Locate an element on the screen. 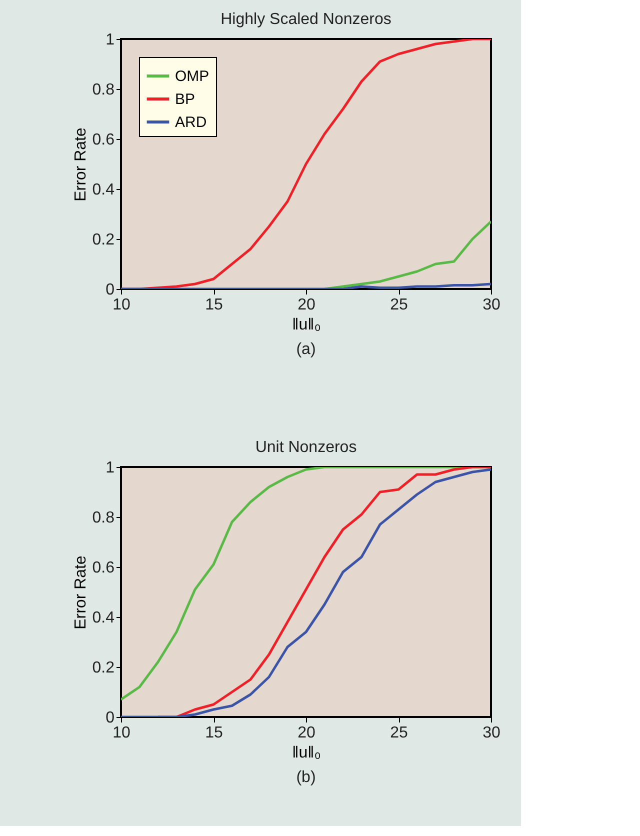 The width and height of the screenshot is (640, 836). legend-label: BP is located at coordinates (185, 99).